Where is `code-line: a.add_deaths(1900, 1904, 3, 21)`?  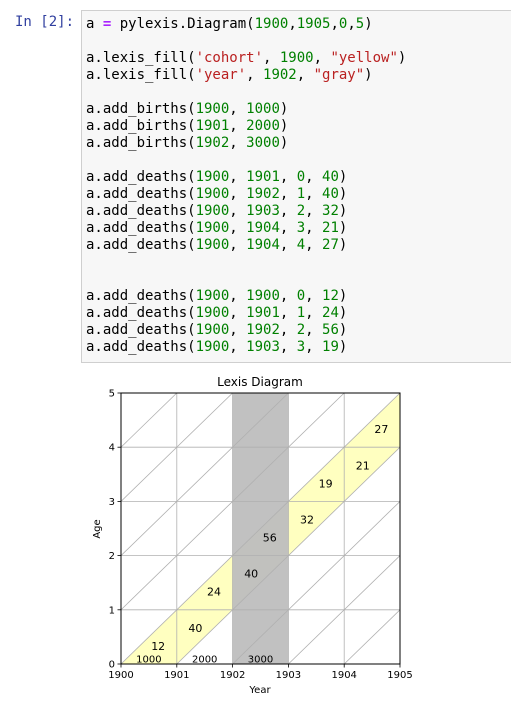
code-line: a.add_deaths(1900, 1904, 3, 21) is located at coordinates (217, 228).